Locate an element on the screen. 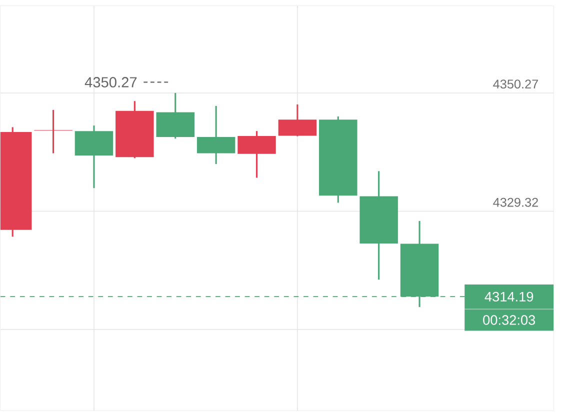  y-tick-label: 4329.32 is located at coordinates (515, 202).